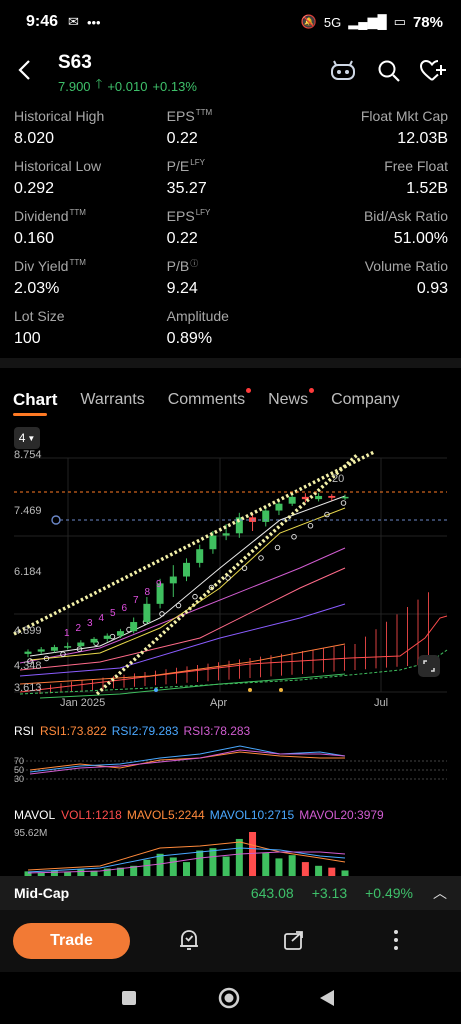 This screenshot has width=461, height=1024. Describe the element at coordinates (75, 62) in the screenshot. I see `ticker-symbol: S63` at that location.